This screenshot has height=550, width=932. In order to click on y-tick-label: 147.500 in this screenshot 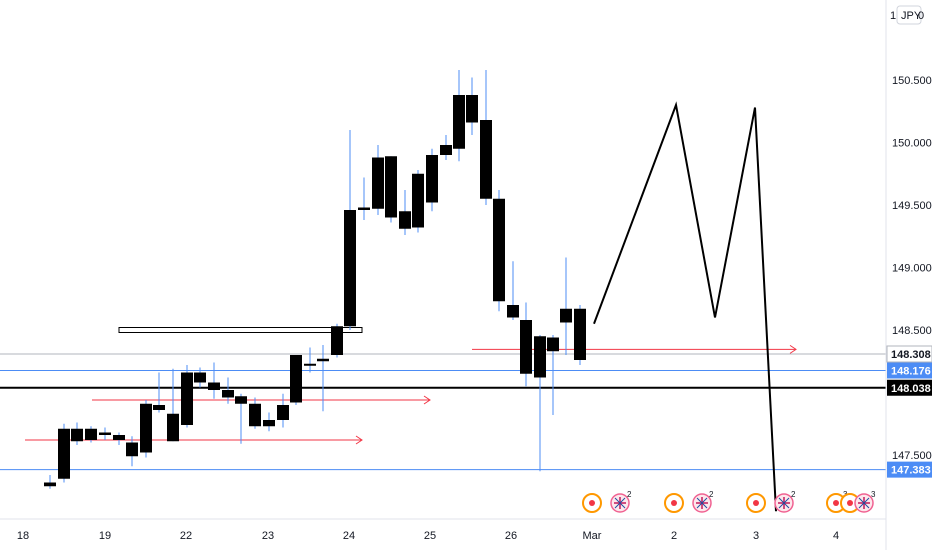, I will do `click(912, 456)`.